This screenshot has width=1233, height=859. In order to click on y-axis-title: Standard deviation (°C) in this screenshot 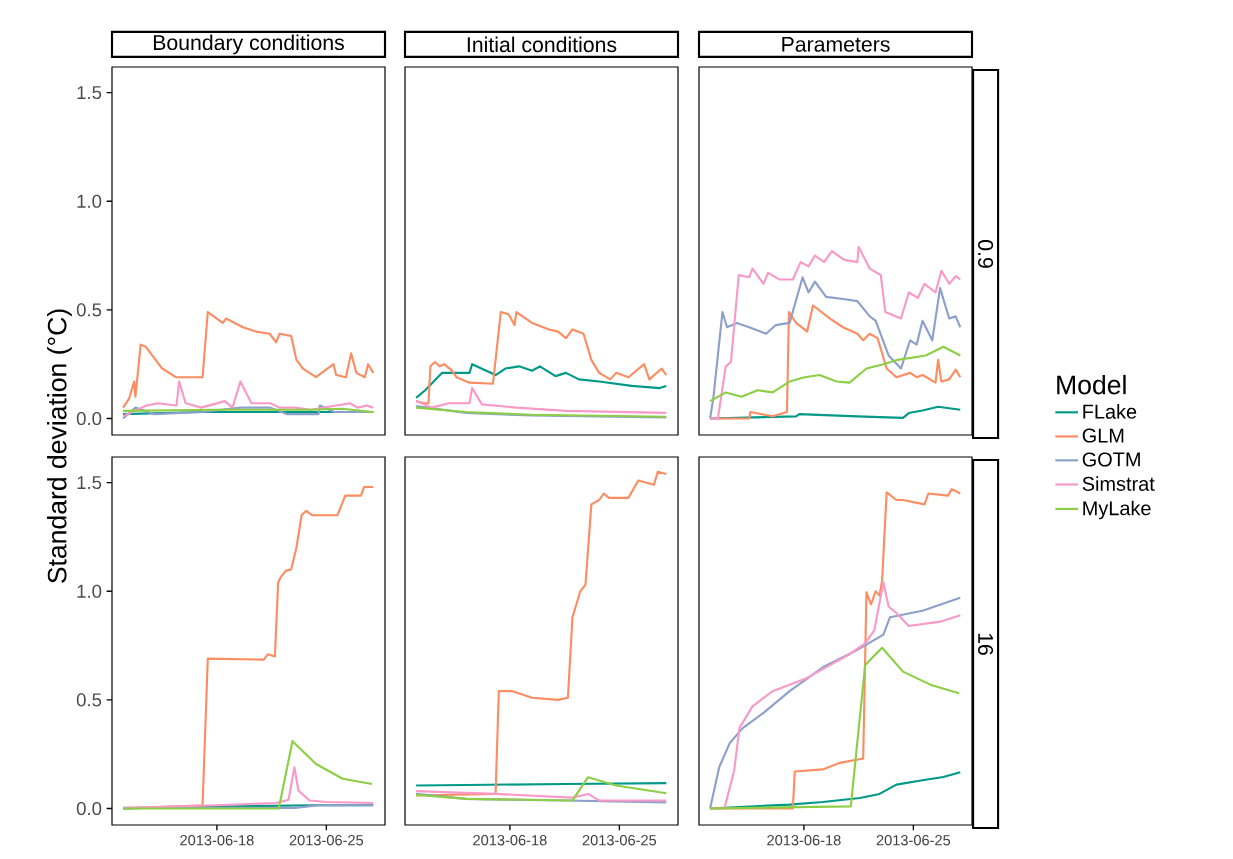, I will do `click(59, 446)`.